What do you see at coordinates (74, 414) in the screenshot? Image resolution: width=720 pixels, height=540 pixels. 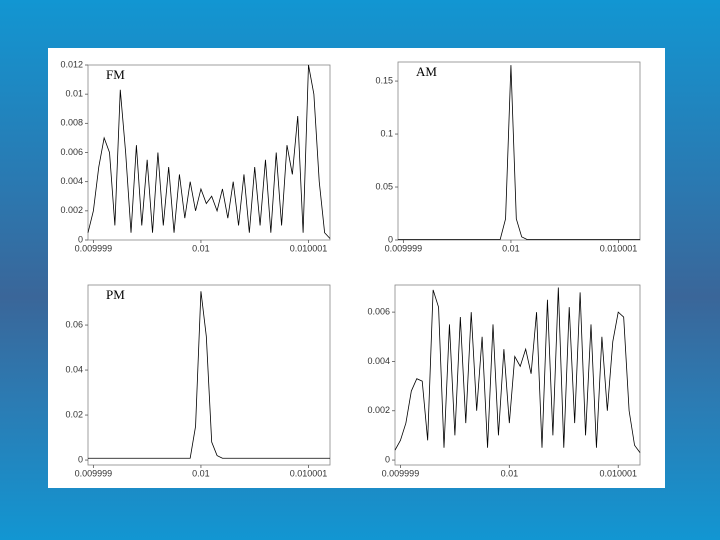 I see `y-tick-label: 0.02` at bounding box center [74, 414].